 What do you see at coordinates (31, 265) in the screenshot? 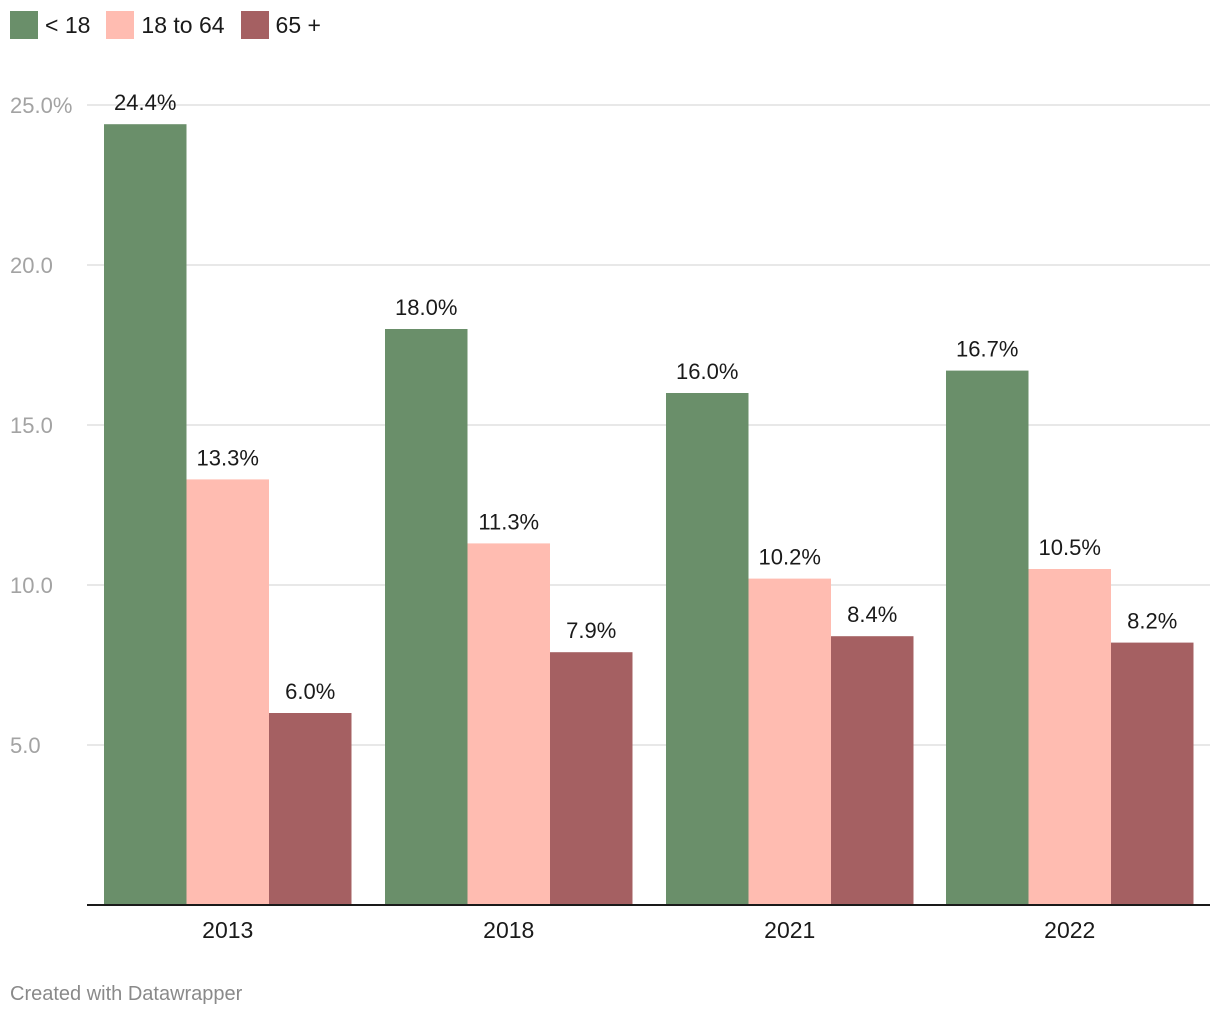
I see `y-tick-label: 20.0` at bounding box center [31, 265].